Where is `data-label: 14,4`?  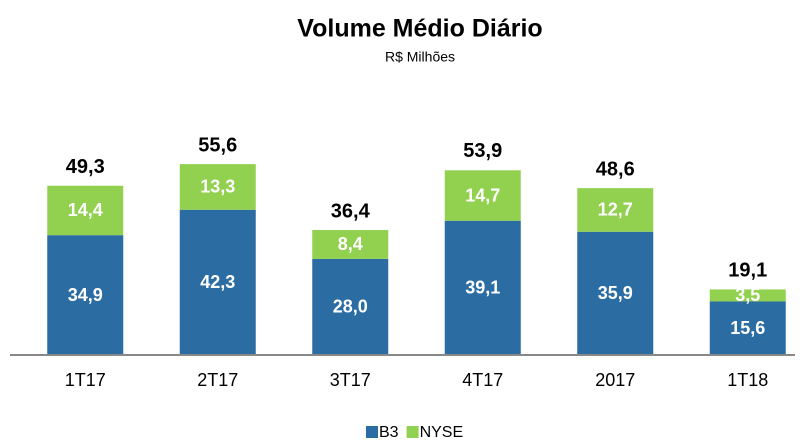
data-label: 14,4 is located at coordinates (85, 210).